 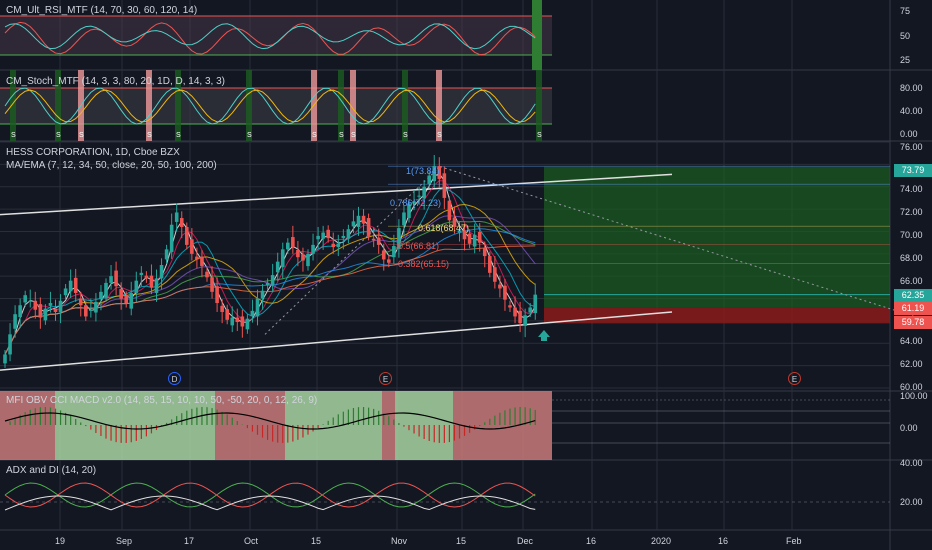 What do you see at coordinates (911, 463) in the screenshot?
I see `adx-tick: 40.00` at bounding box center [911, 463].